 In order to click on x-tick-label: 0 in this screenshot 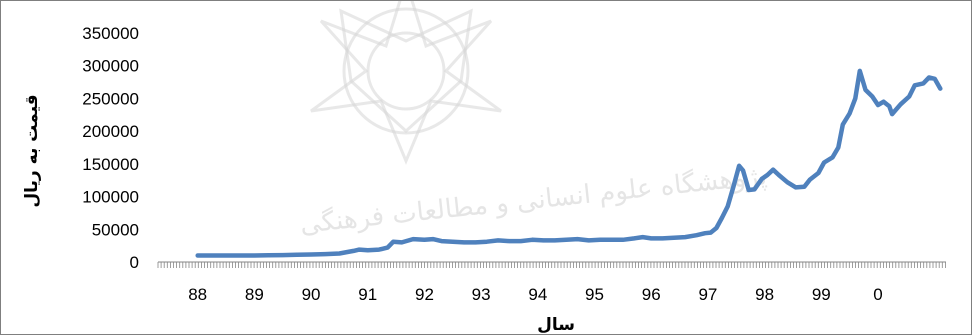, I will do `click(877, 294)`.